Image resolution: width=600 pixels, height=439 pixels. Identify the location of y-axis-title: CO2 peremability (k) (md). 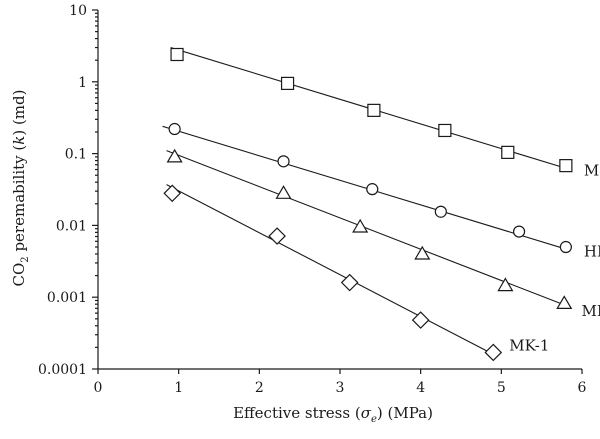
(20, 188).